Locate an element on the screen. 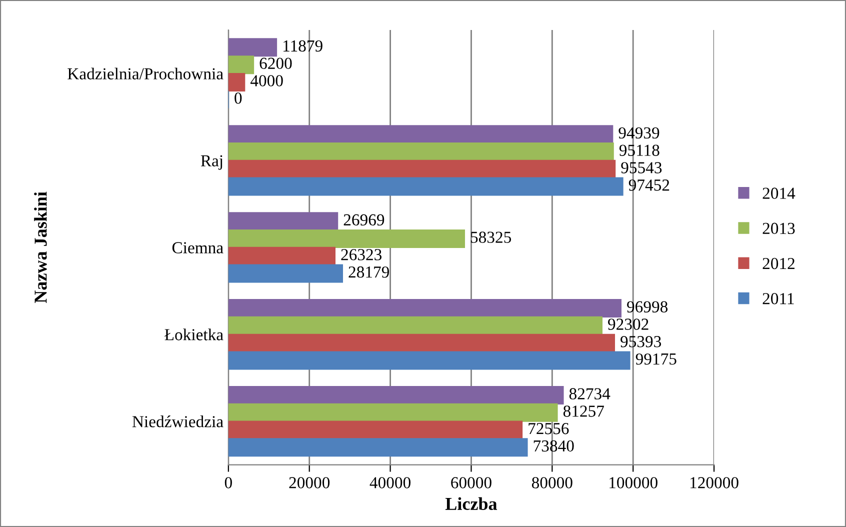 Image resolution: width=846 pixels, height=527 pixels. data-label: 81257 is located at coordinates (583, 411).